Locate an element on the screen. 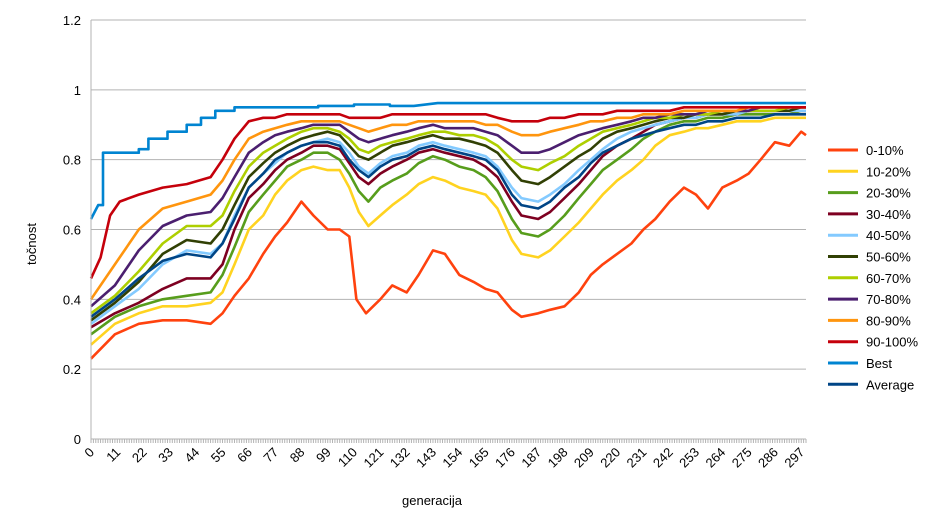 The width and height of the screenshot is (942, 531). x-tick-label: 143 is located at coordinates (426, 458).